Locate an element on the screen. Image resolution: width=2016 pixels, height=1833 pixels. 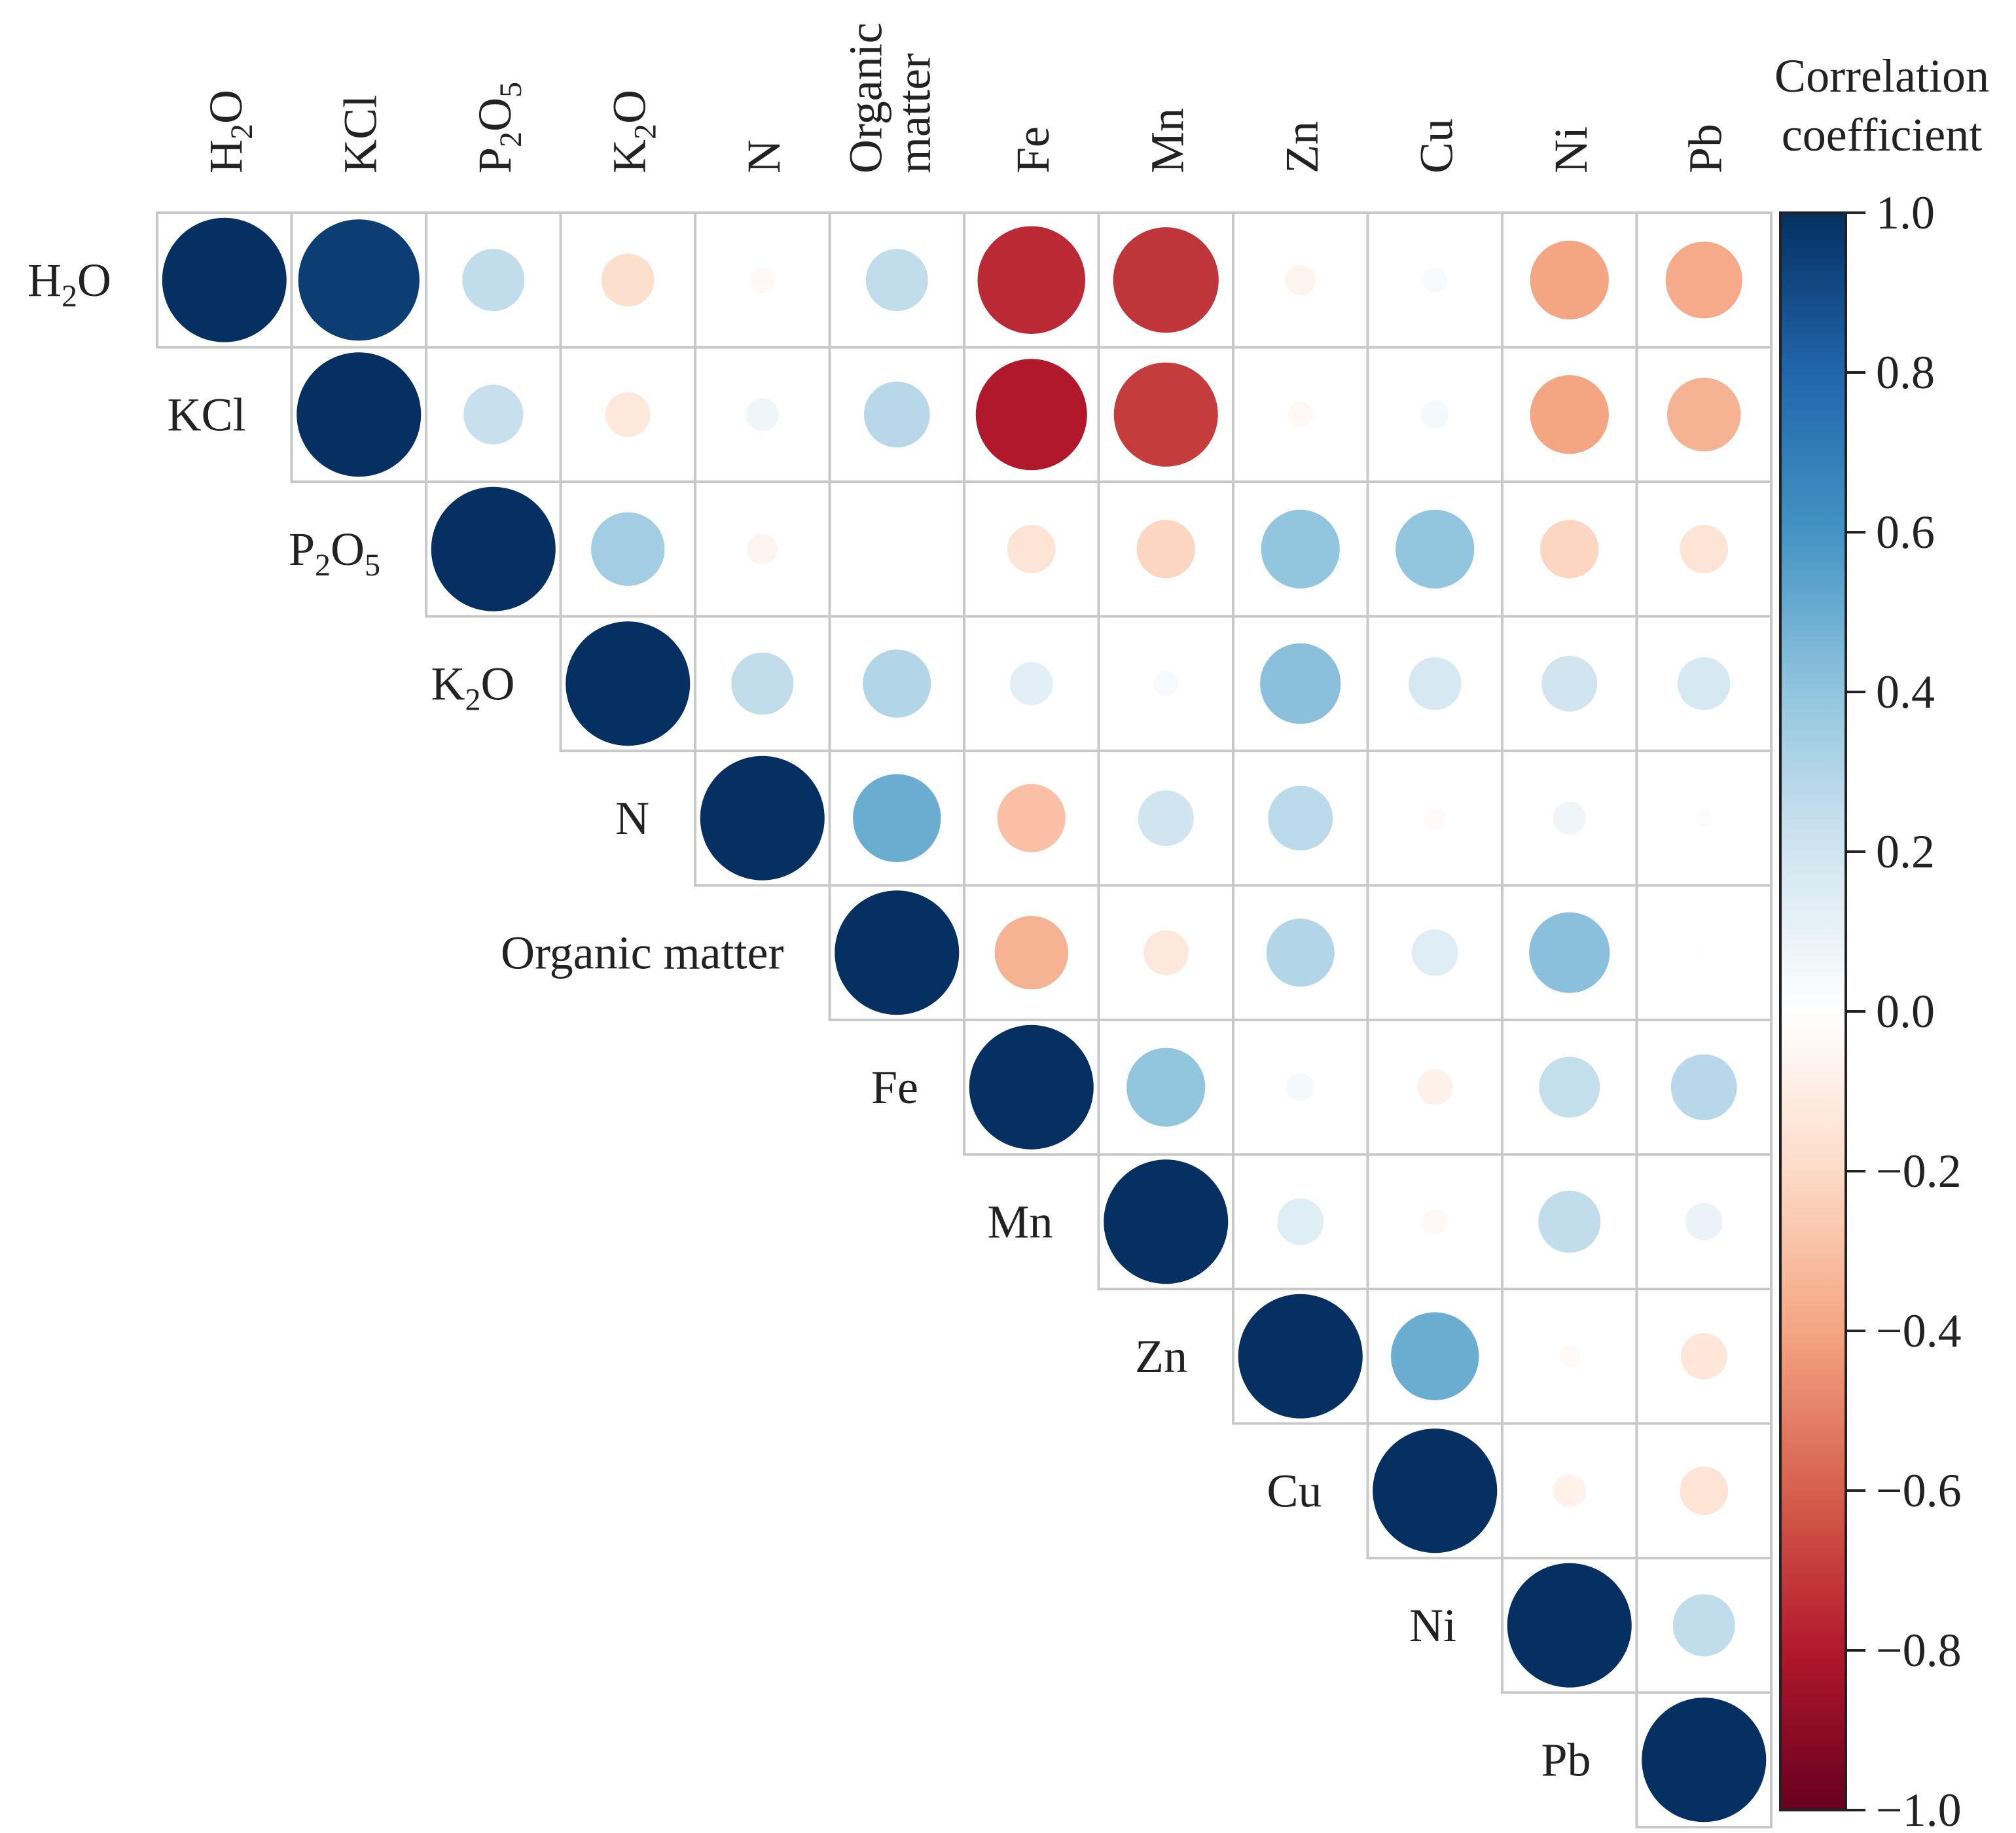
corr-circle-mn-pb is located at coordinates (1704, 1222).